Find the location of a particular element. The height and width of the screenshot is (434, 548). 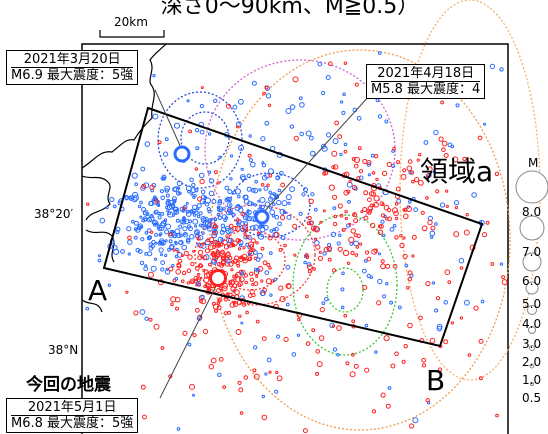

callout-may: 2021年5月1日 M6.8 最大震度：5強 is located at coordinates (72, 415).